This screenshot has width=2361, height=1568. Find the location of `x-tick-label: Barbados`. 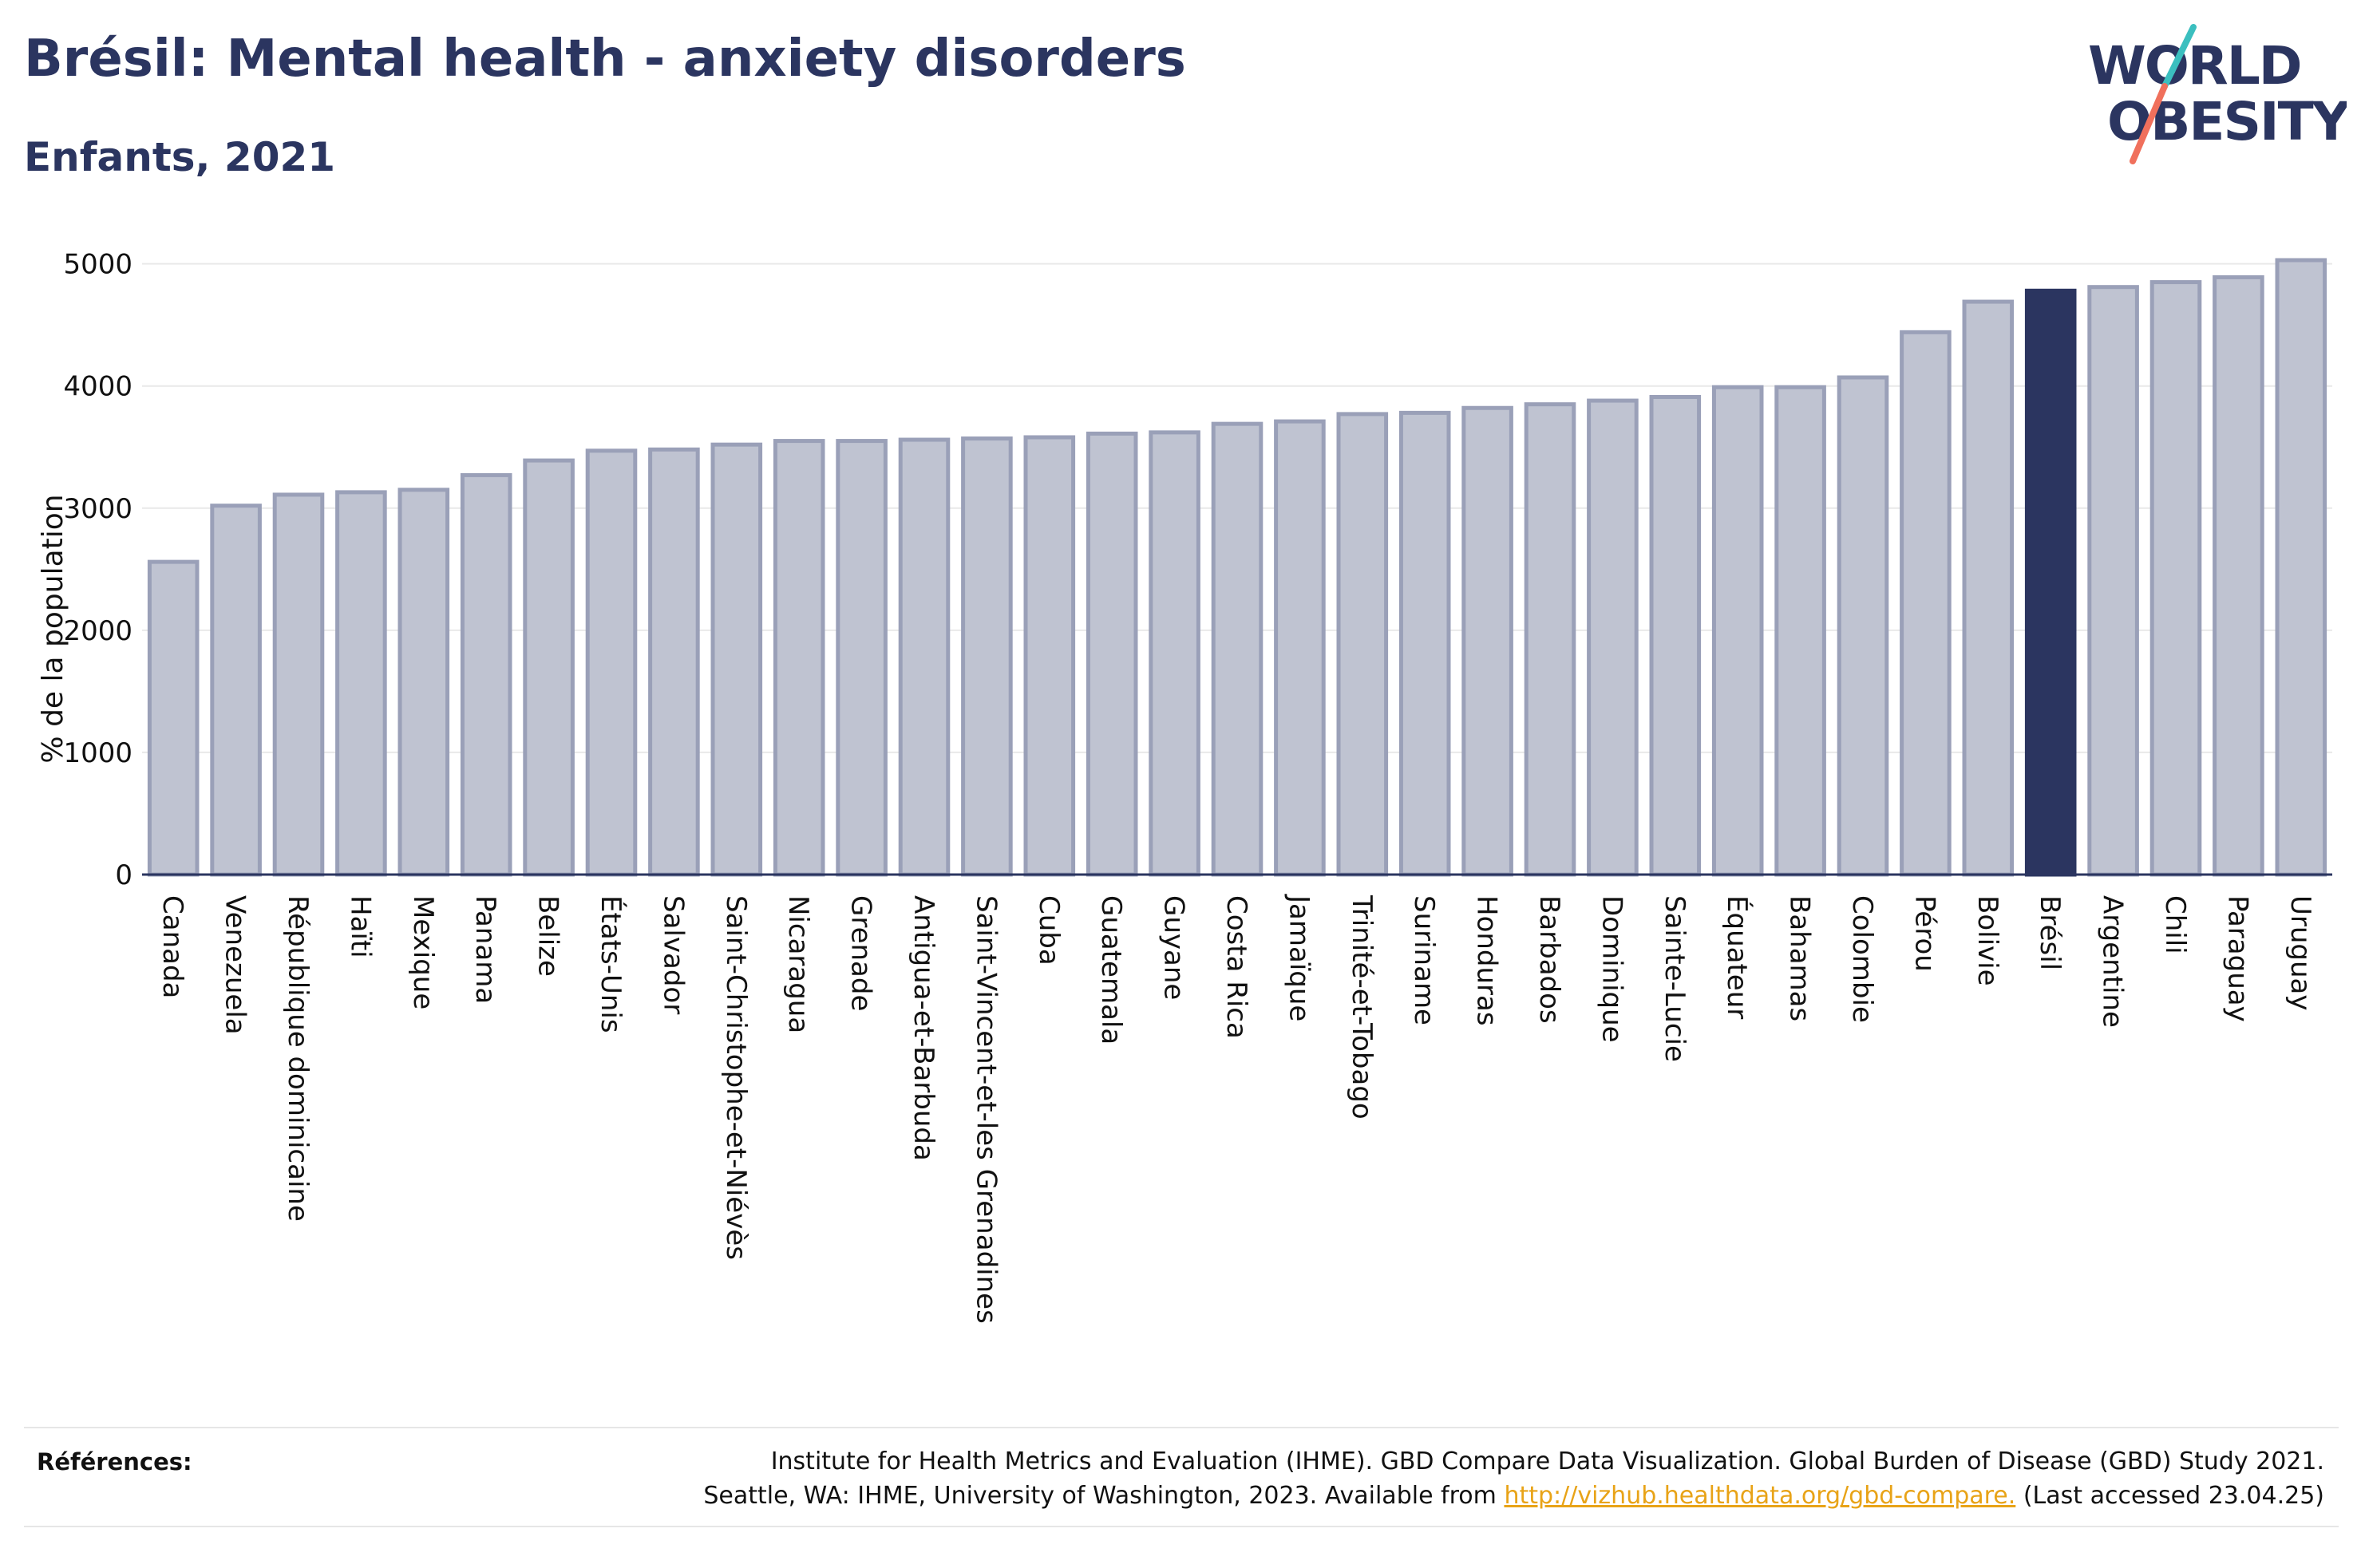

x-tick-label: Barbados is located at coordinates (1549, 959).